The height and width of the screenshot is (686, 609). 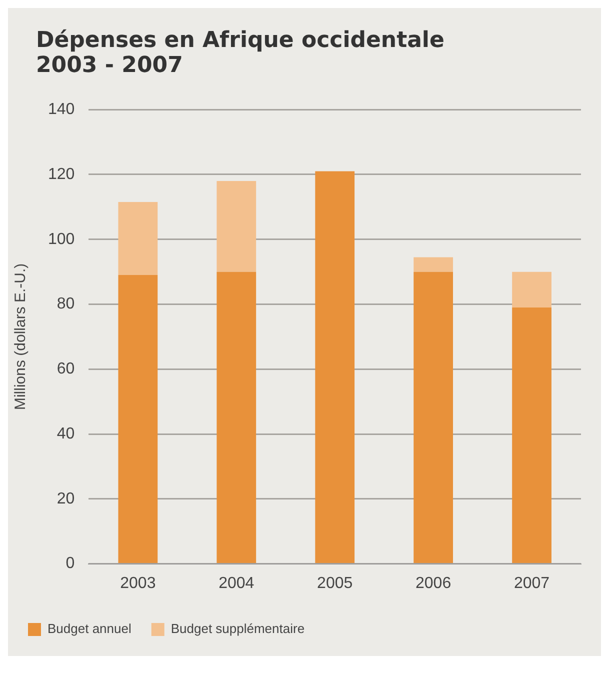 What do you see at coordinates (21, 336) in the screenshot?
I see `y-axis-title: Millions (dollars E.-U.)` at bounding box center [21, 336].